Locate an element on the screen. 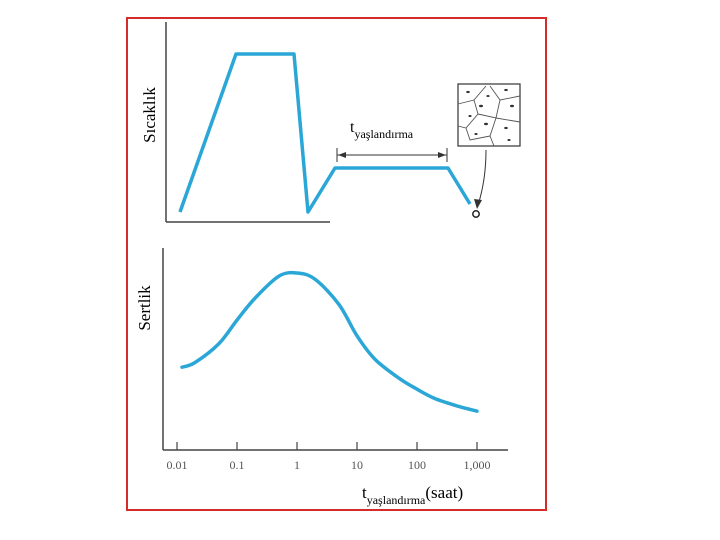 The height and width of the screenshot is (540, 720). microstructure-pointer-arrow is located at coordinates (480, 179).